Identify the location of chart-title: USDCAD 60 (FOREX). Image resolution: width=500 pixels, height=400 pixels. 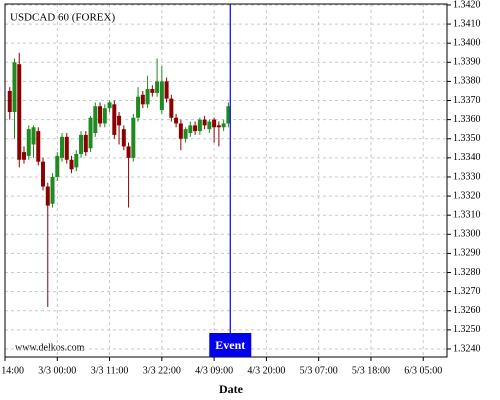
(62, 18).